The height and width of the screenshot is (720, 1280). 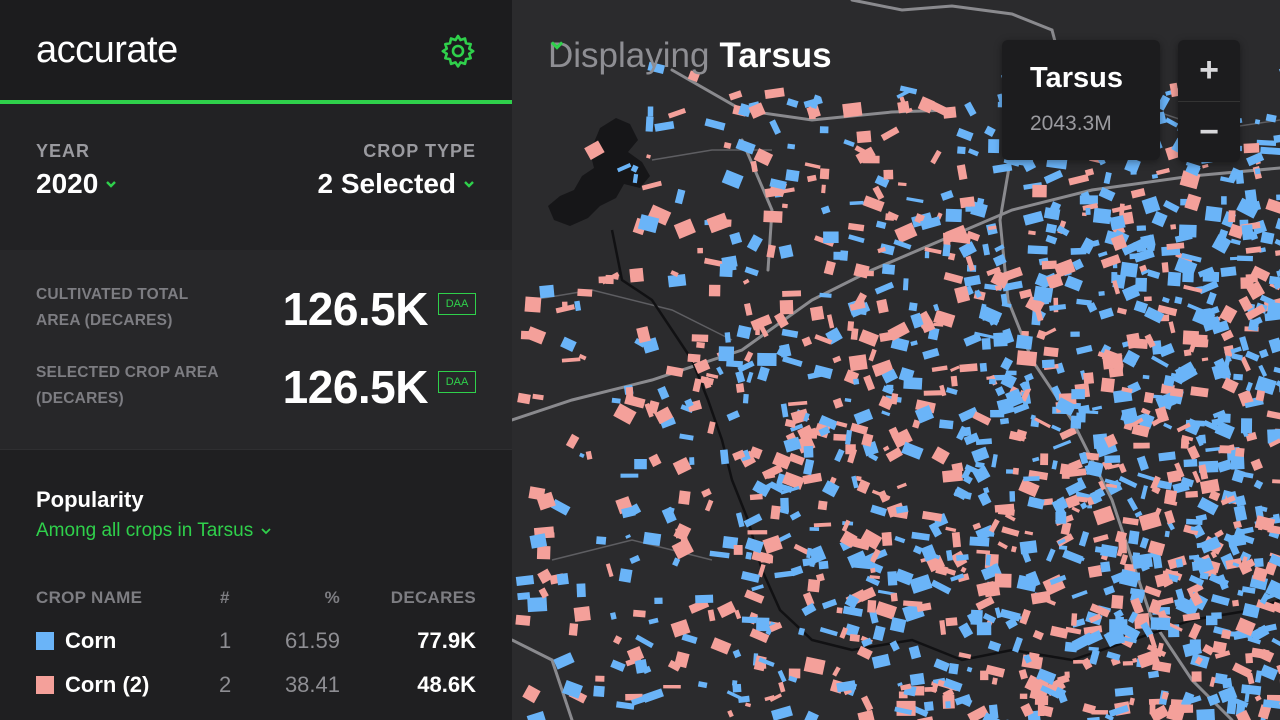 I want to click on zoom-in-button: +, so click(x=1209, y=70).